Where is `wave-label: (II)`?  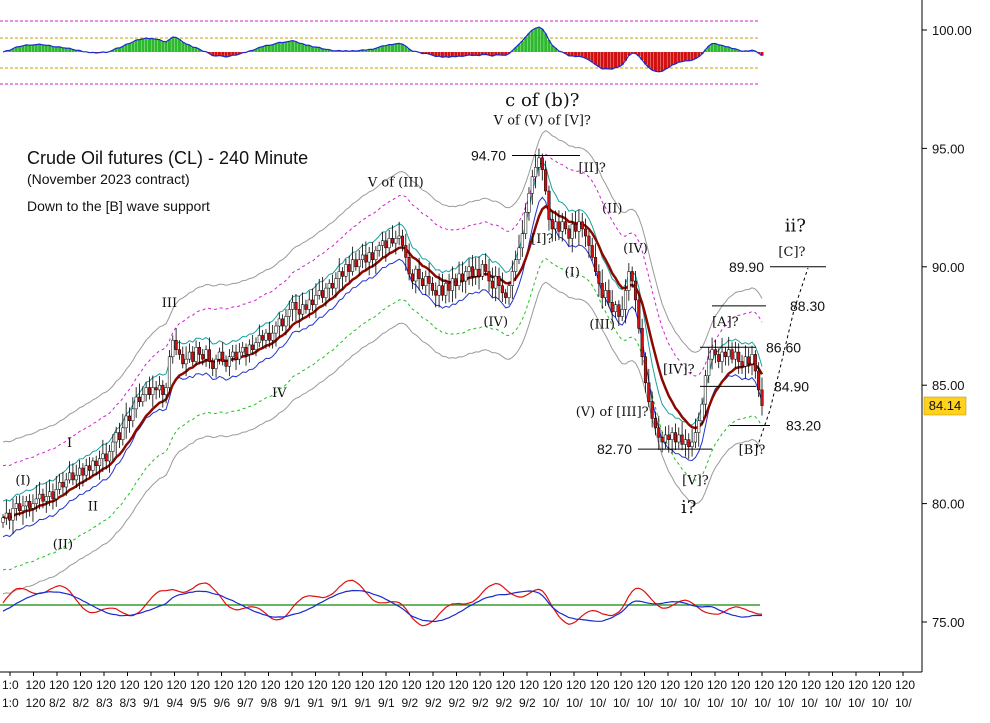 wave-label: (II) is located at coordinates (63, 545).